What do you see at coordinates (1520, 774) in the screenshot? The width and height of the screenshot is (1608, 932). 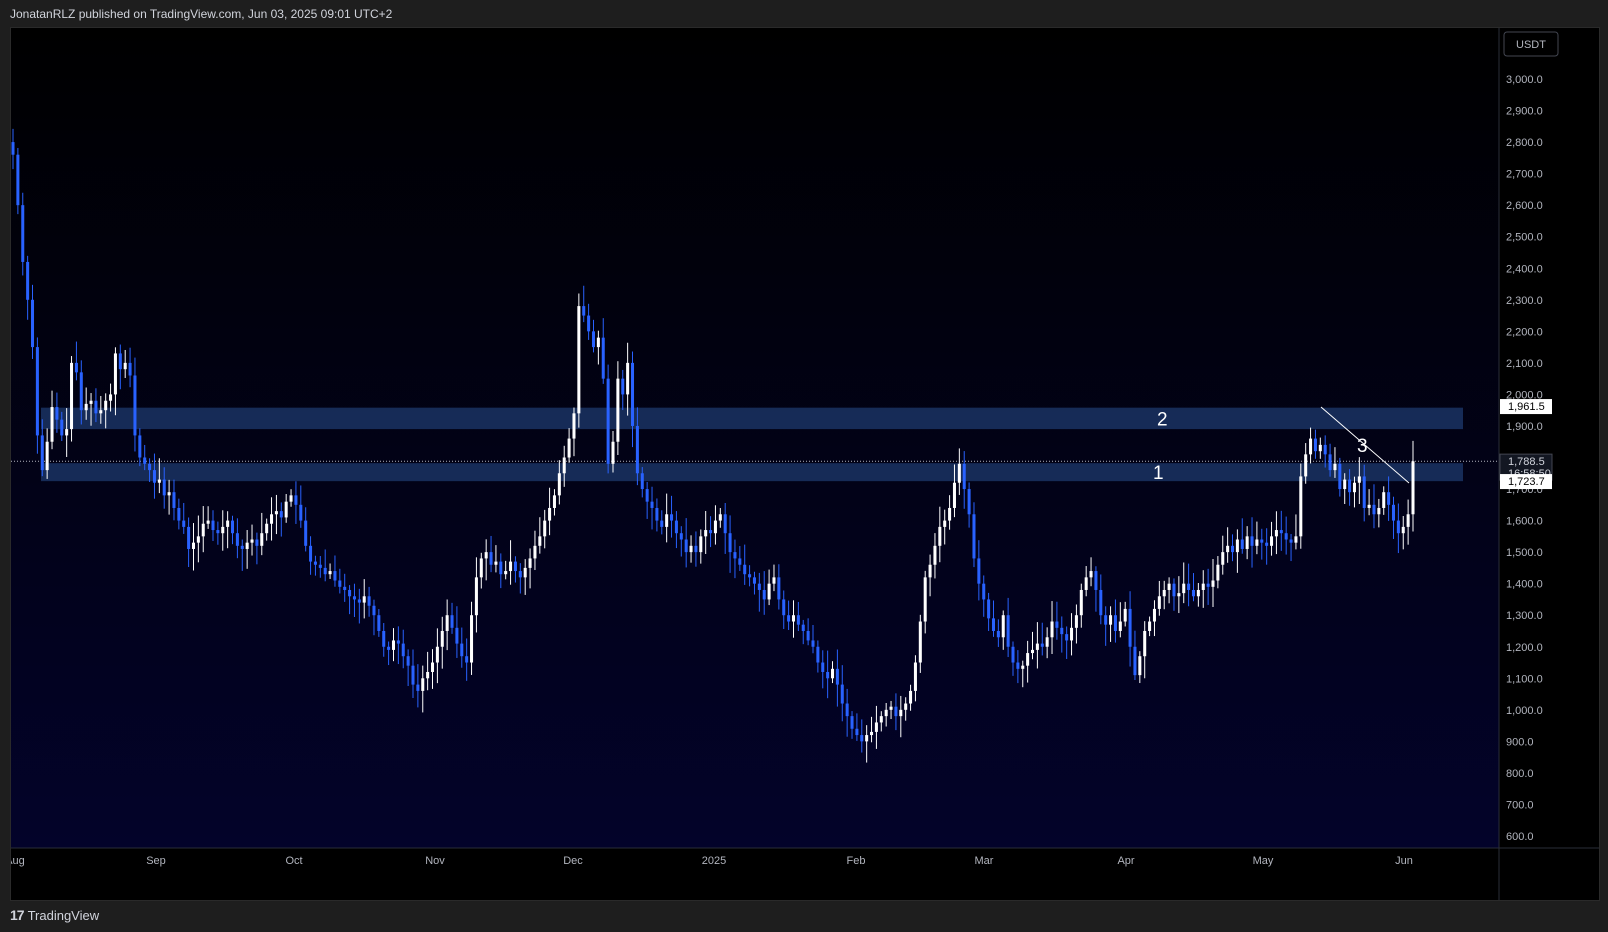 I see `y-tick-label: 800.0` at bounding box center [1520, 774].